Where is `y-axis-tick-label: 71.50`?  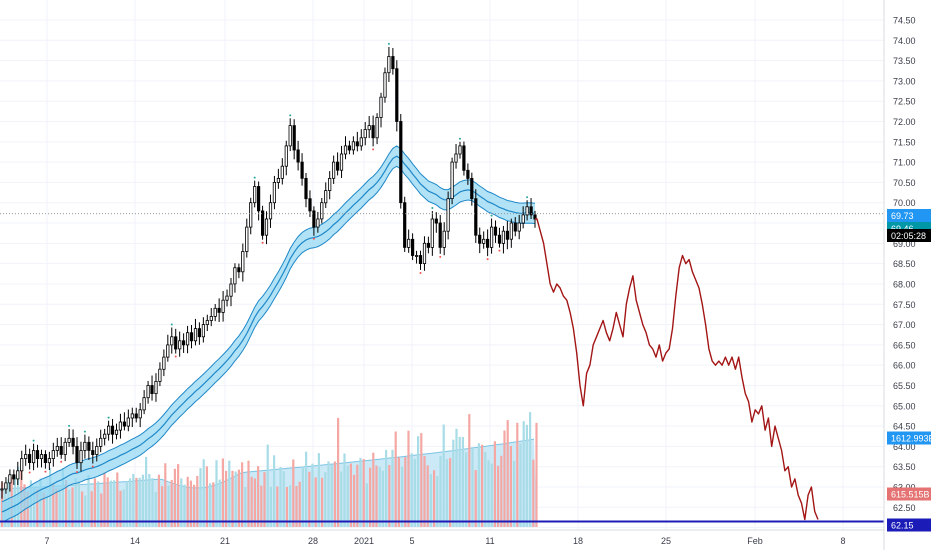
y-axis-tick-label: 71.50 is located at coordinates (904, 142).